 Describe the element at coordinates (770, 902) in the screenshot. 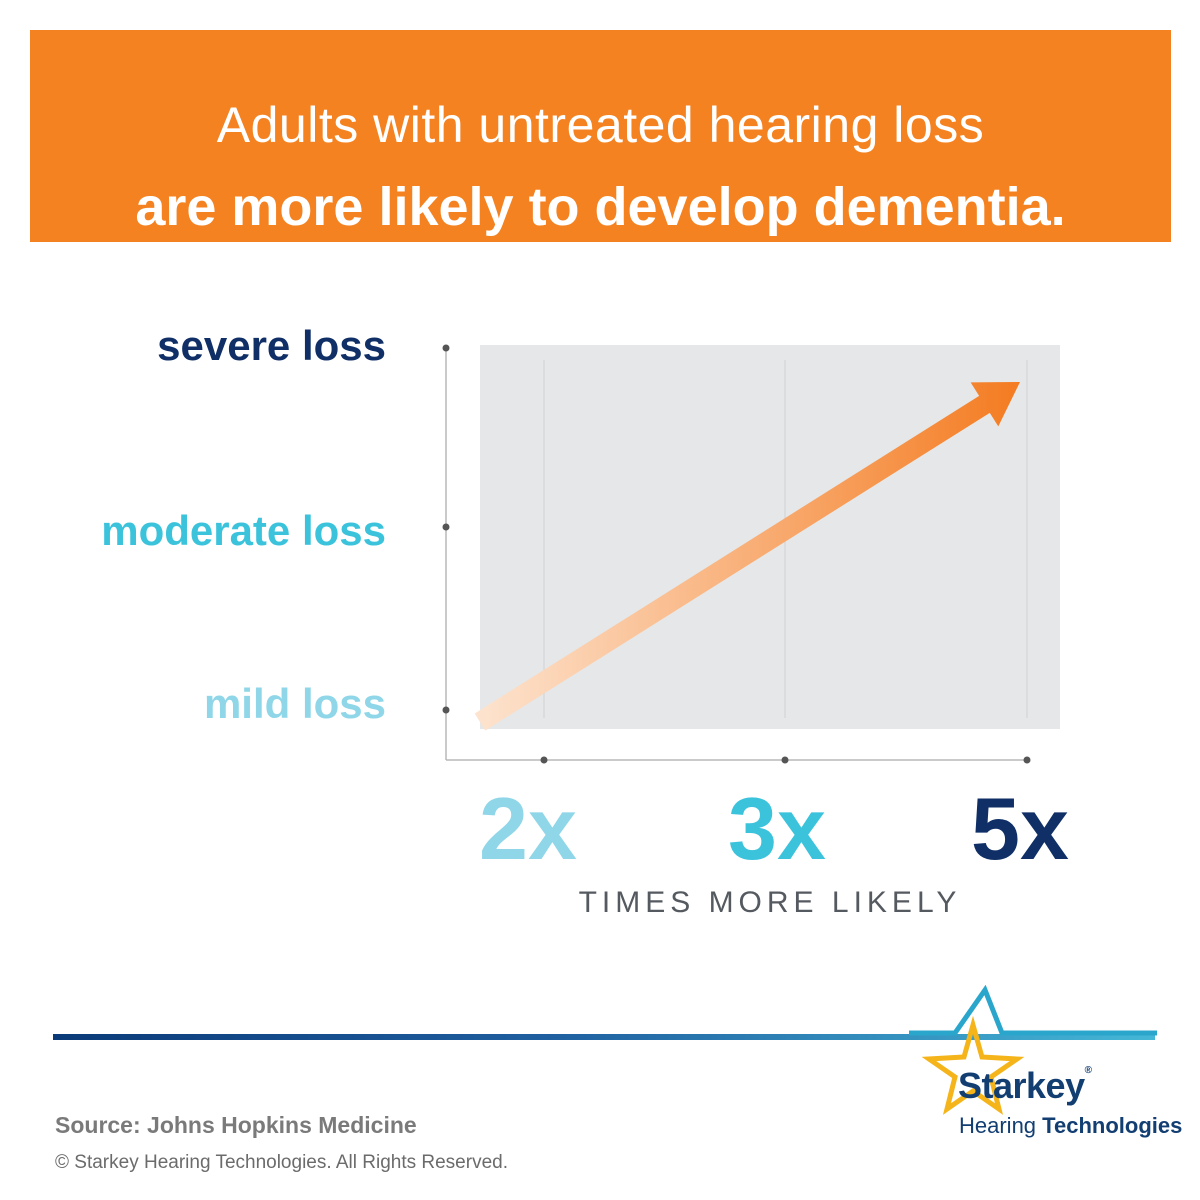

I see `x-axis-title: TIMES MORE LIKELY` at that location.